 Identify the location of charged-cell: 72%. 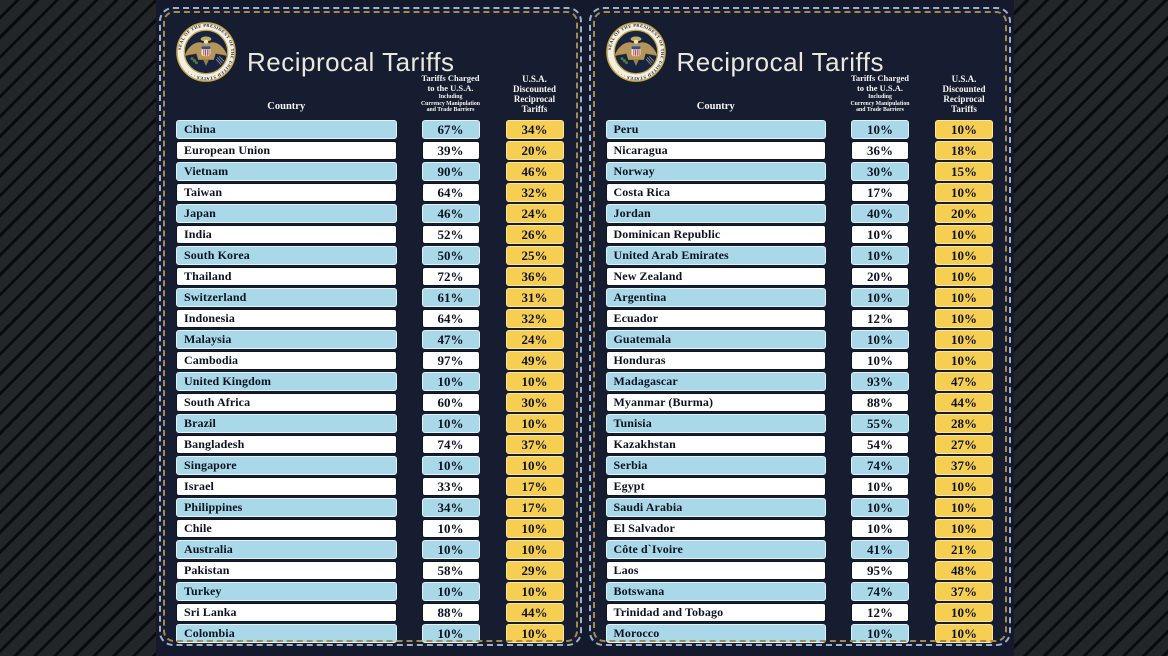
(450, 276).